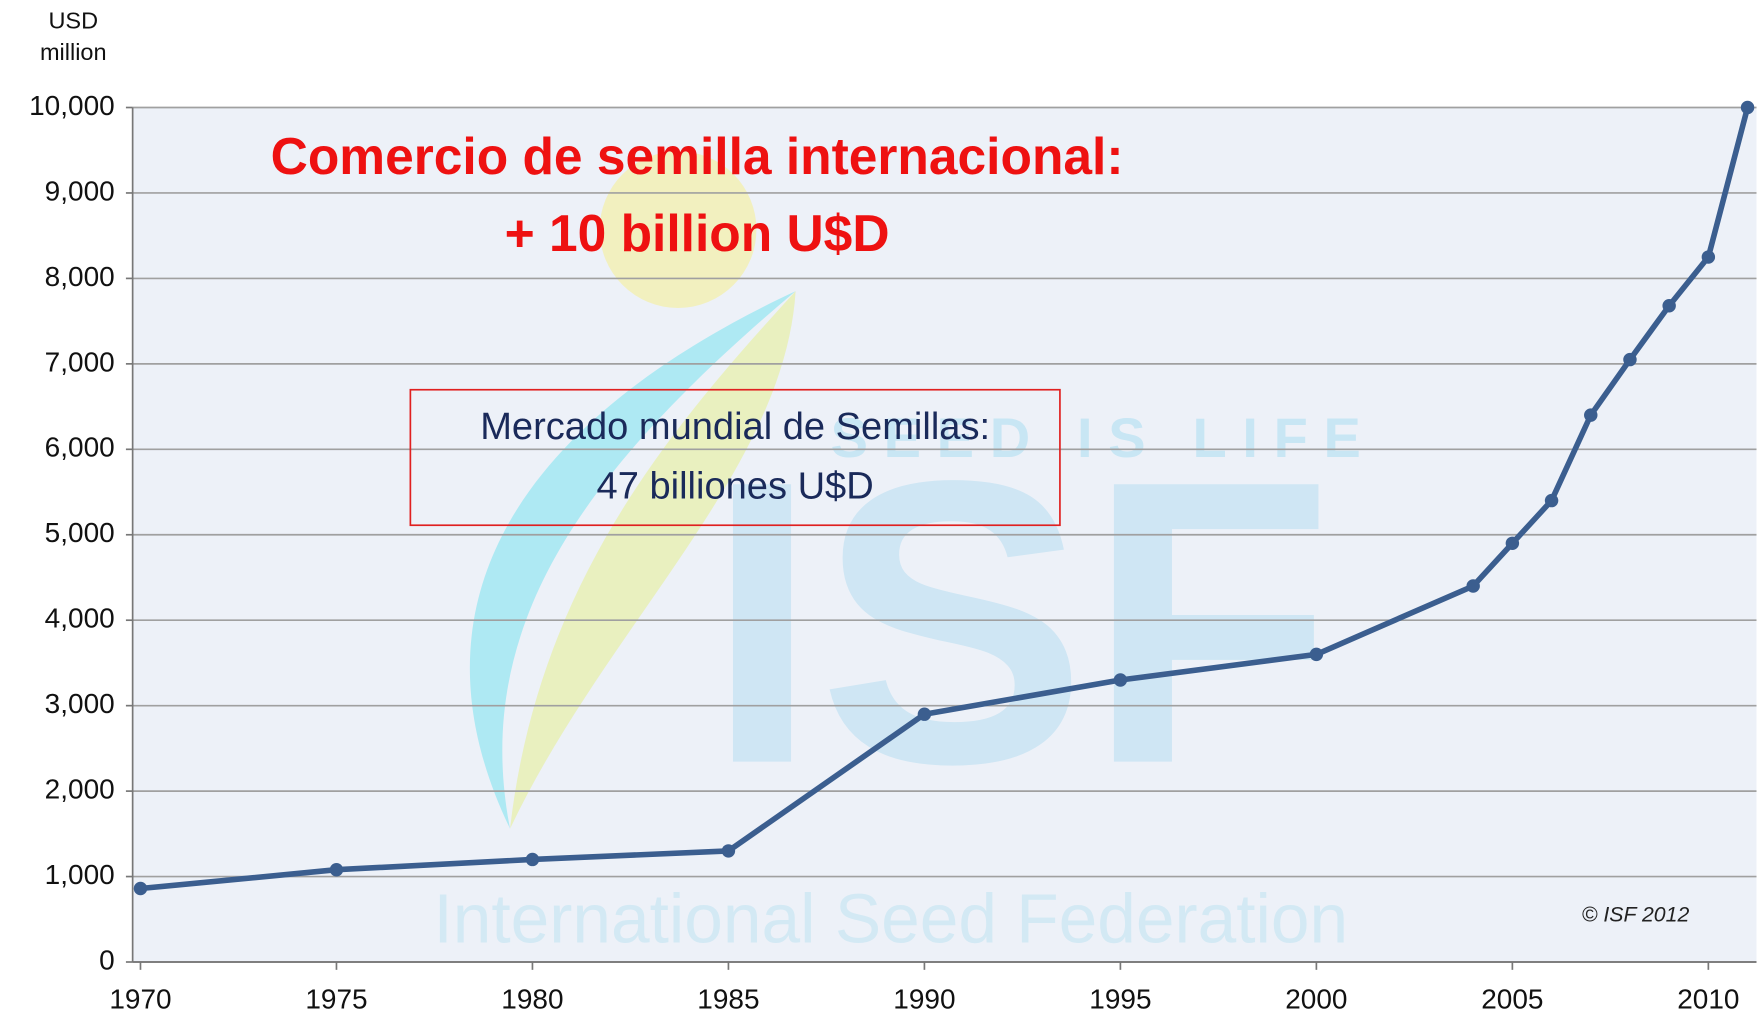 The height and width of the screenshot is (1018, 1757). Describe the element at coordinates (72, 105) in the screenshot. I see `y-tick-label: 10,000` at that location.